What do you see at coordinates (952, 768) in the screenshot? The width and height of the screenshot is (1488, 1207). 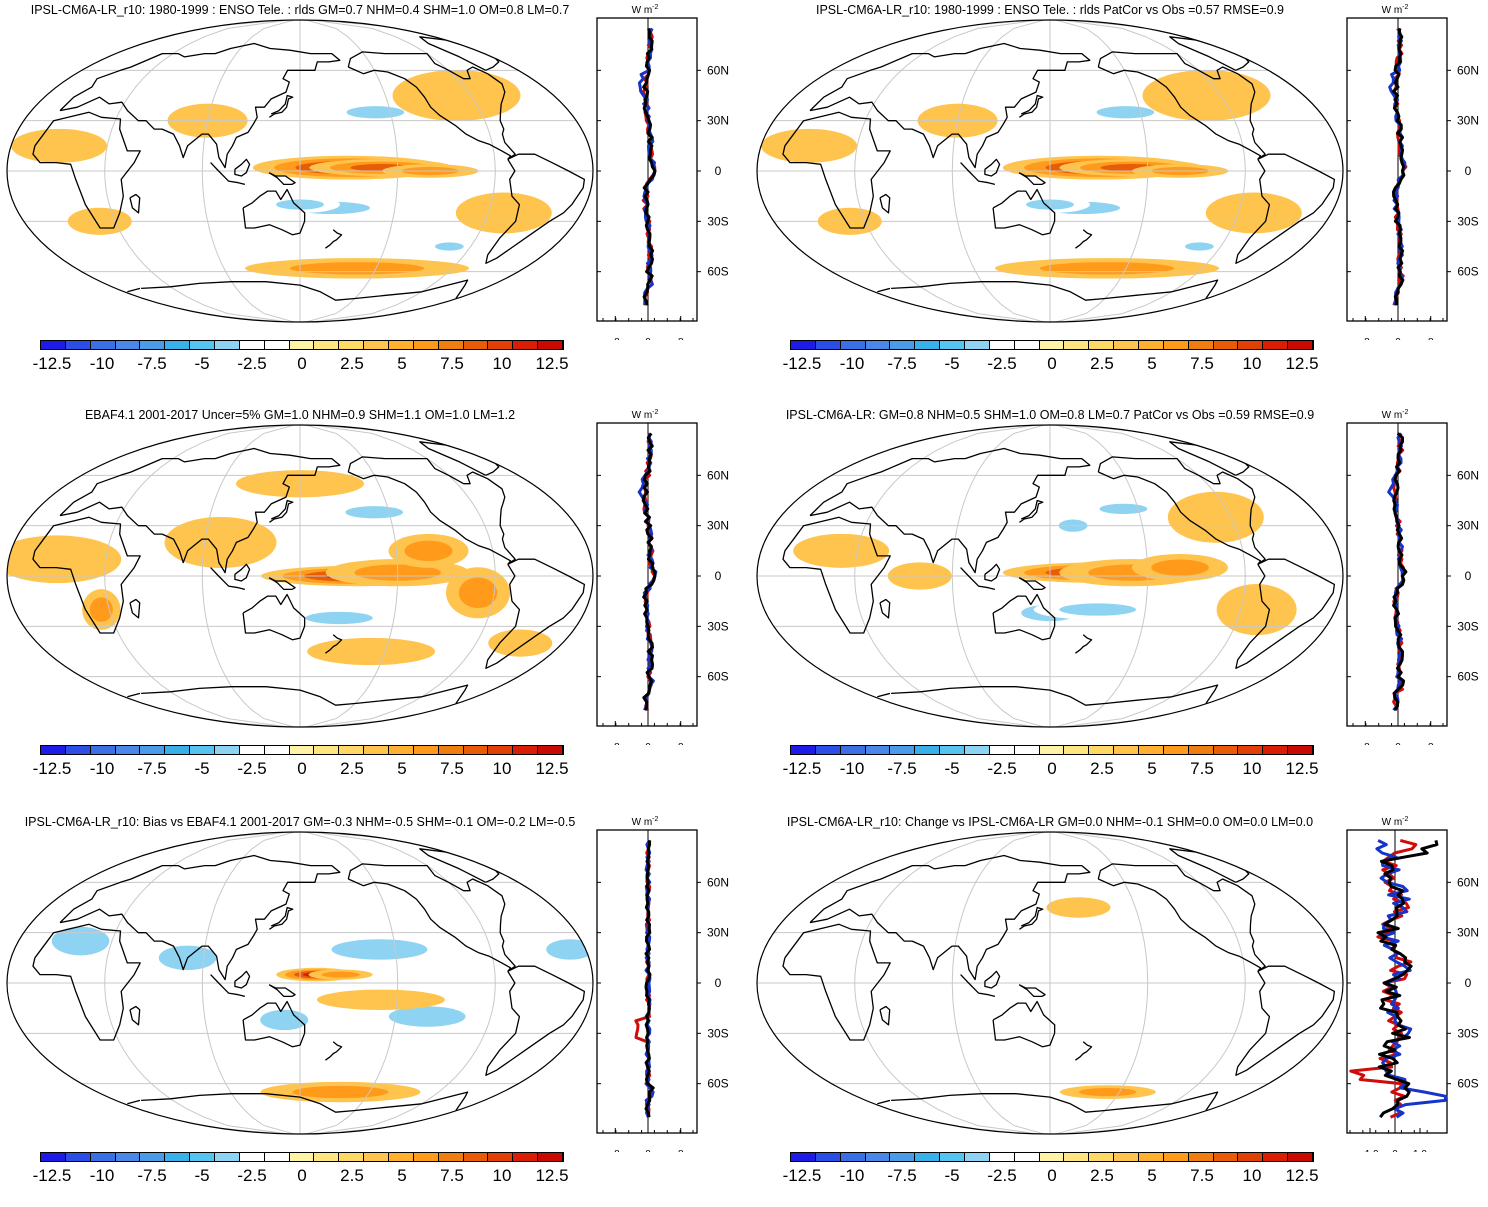 I see `colorbar-label: -5` at bounding box center [952, 768].